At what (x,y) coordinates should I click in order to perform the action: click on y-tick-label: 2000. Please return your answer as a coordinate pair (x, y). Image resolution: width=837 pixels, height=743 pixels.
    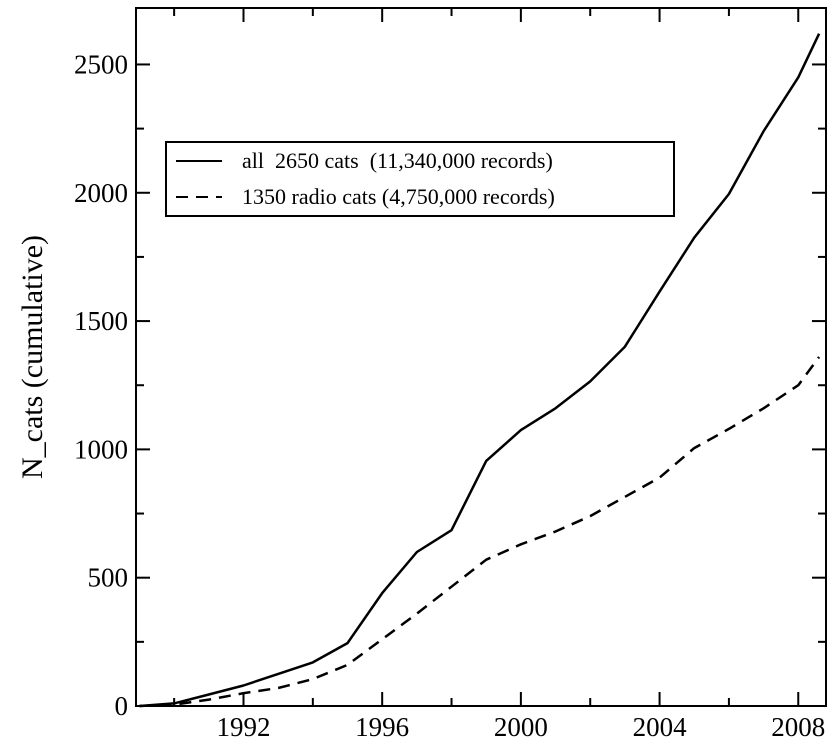
    Looking at the image, I should click on (101, 193).